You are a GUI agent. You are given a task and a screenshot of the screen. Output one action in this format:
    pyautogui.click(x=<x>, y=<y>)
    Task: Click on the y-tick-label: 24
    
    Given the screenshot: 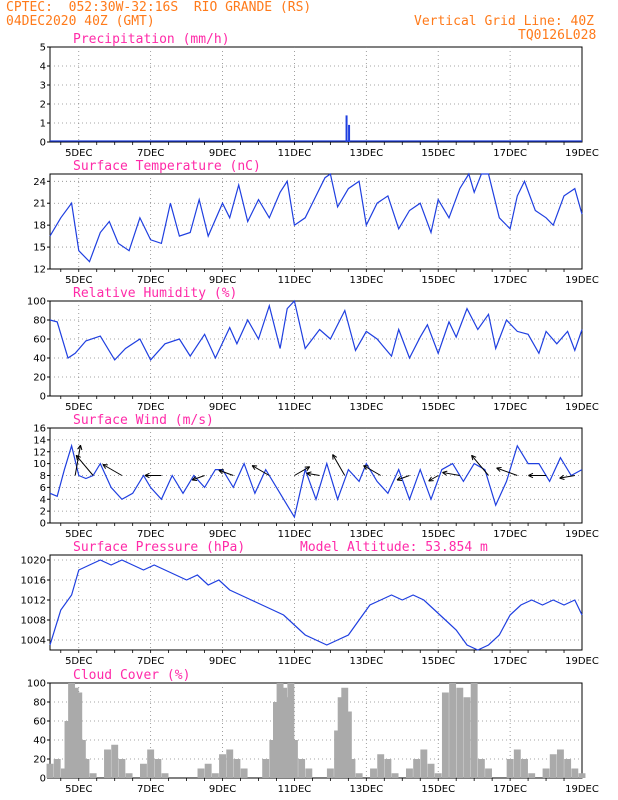 What is the action you would take?
    pyautogui.click(x=39, y=182)
    